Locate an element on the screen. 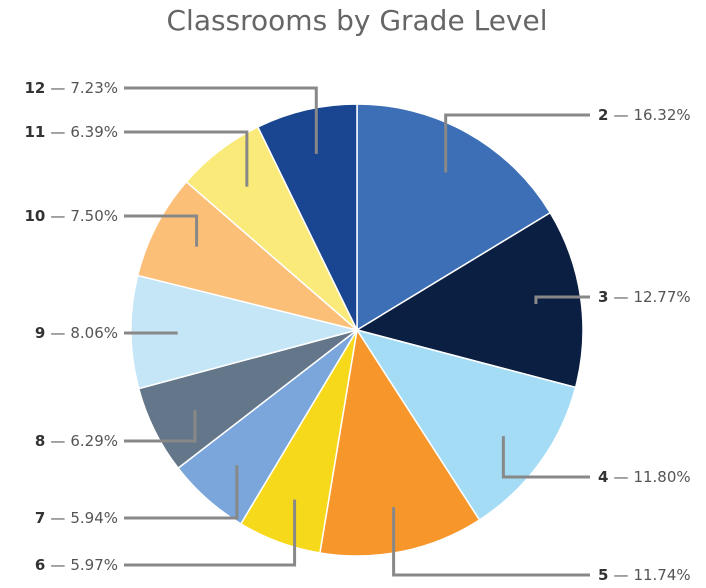 The height and width of the screenshot is (588, 706). chart-title: Classrooms by Grade Level is located at coordinates (356, 20).